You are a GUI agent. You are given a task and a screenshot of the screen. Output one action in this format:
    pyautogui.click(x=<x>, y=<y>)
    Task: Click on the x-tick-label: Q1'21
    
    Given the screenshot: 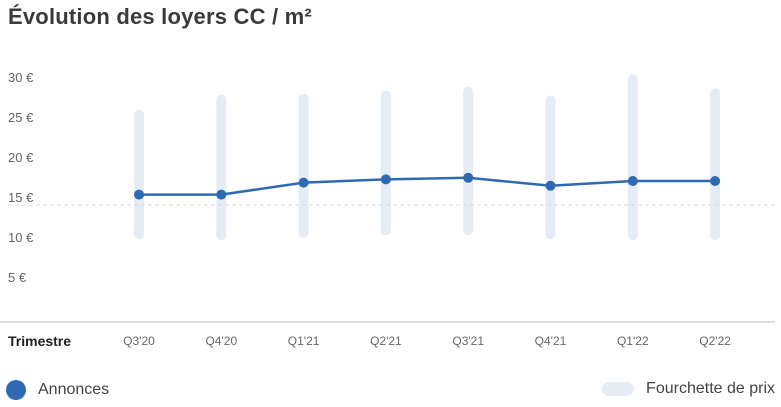 What is the action you would take?
    pyautogui.click(x=304, y=341)
    